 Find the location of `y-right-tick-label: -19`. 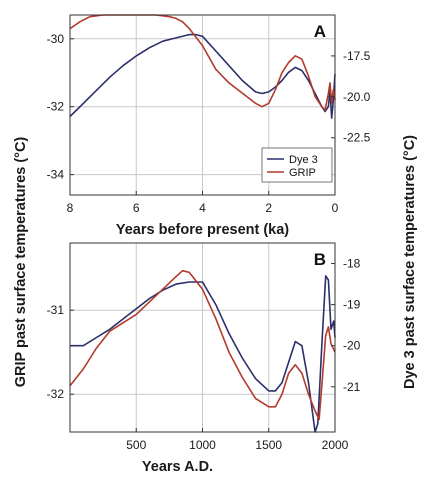

y-right-tick-label: -19 is located at coordinates (352, 305).